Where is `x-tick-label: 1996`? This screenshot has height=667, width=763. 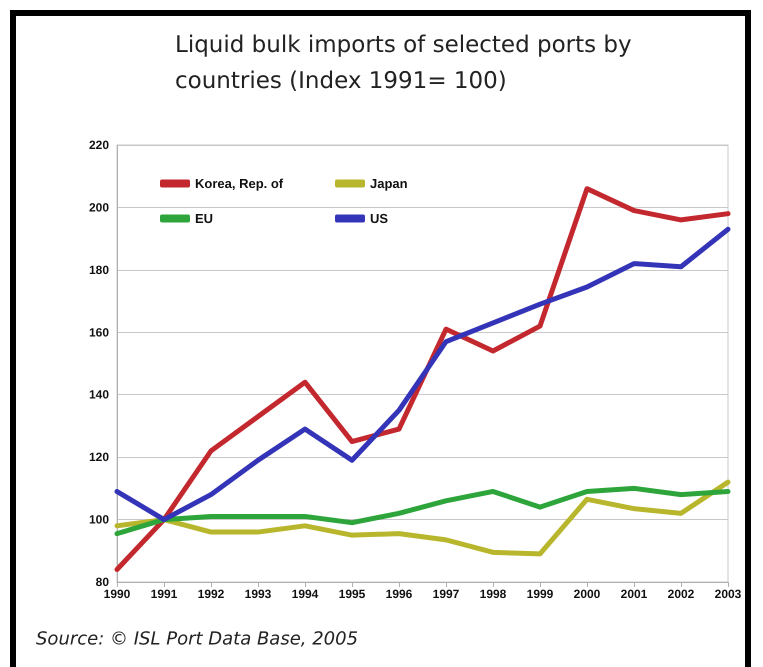
x-tick-label: 1996 is located at coordinates (399, 594).